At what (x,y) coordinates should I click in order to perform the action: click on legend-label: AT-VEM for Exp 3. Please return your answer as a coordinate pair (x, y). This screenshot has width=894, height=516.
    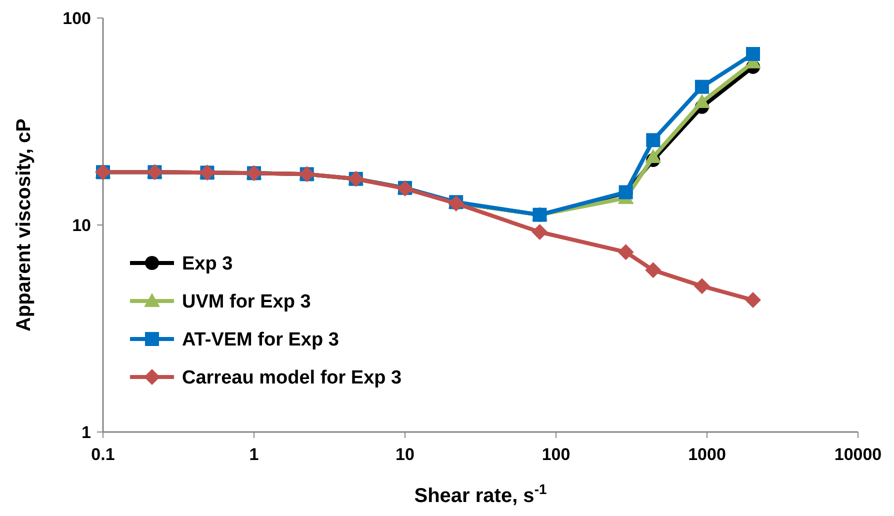
    Looking at the image, I should click on (260, 340).